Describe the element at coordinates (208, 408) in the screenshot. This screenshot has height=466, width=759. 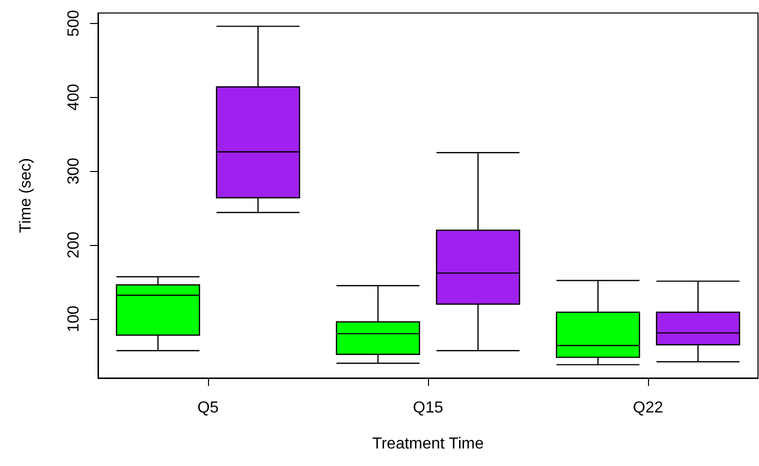
I see `x-tick-label: Q5` at that location.